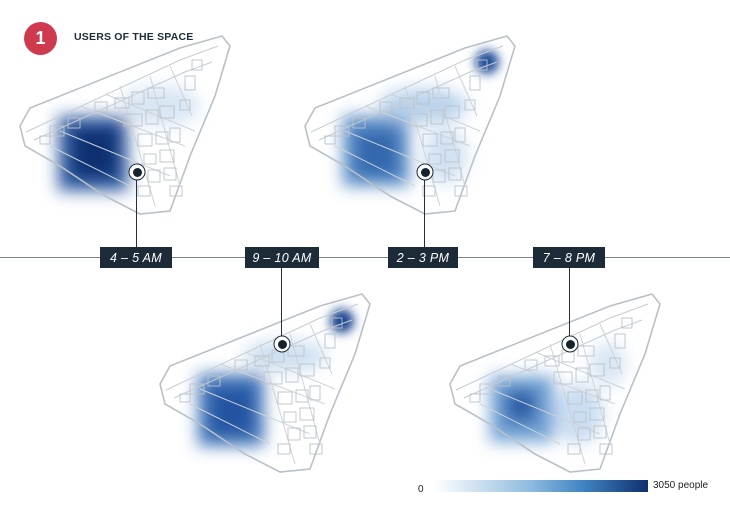 This screenshot has width=730, height=516. I want to click on legend-max-label: 3050 people, so click(681, 485).